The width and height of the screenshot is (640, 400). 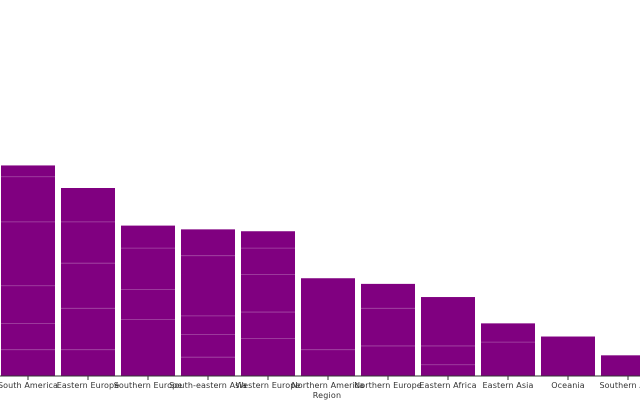 What do you see at coordinates (328, 327) in the screenshot?
I see `bar-northern-america` at bounding box center [328, 327].